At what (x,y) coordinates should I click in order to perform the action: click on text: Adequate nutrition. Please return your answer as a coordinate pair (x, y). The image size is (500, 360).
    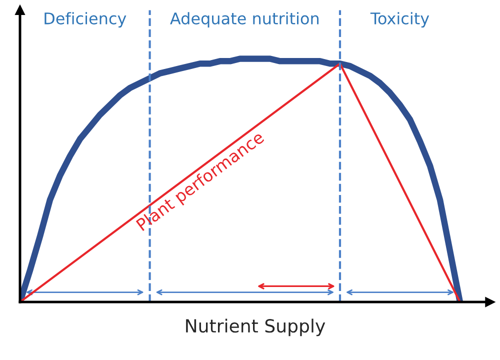
    Looking at the image, I should click on (244, 20).